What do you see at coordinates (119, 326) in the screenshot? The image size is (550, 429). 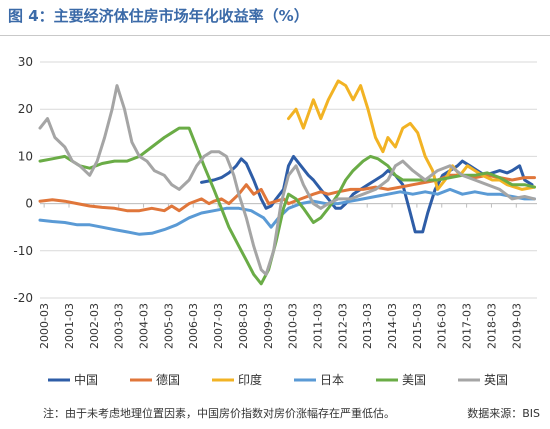 I see `x-tick-label: 2003-03` at bounding box center [119, 326].